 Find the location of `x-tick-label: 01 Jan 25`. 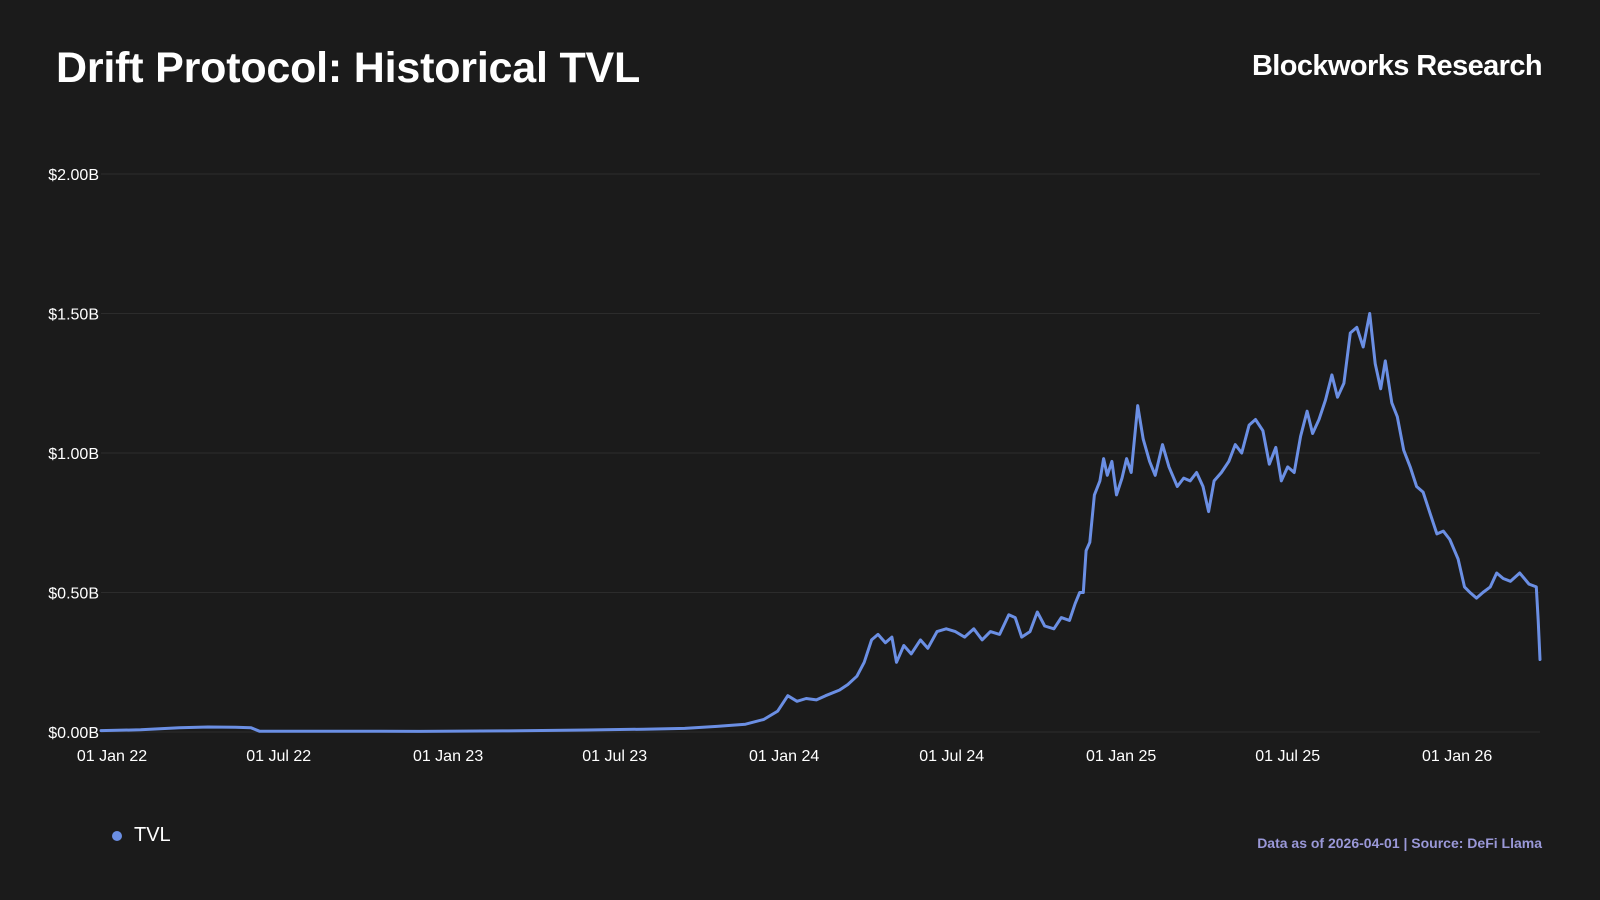

x-tick-label: 01 Jan 25 is located at coordinates (1121, 756).